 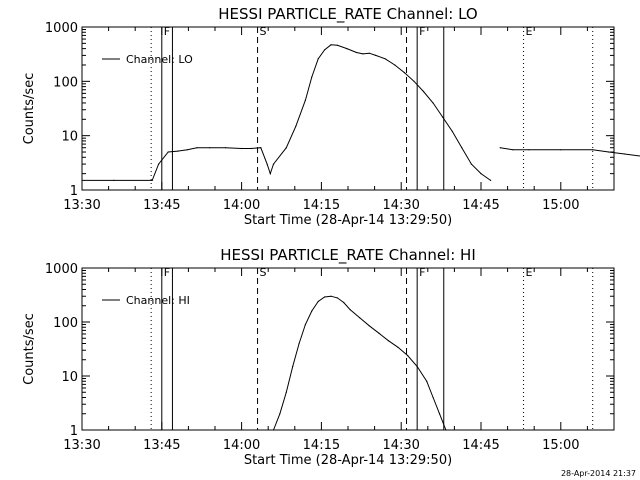 I want to click on legend-label: Channel: HI, so click(x=158, y=300).